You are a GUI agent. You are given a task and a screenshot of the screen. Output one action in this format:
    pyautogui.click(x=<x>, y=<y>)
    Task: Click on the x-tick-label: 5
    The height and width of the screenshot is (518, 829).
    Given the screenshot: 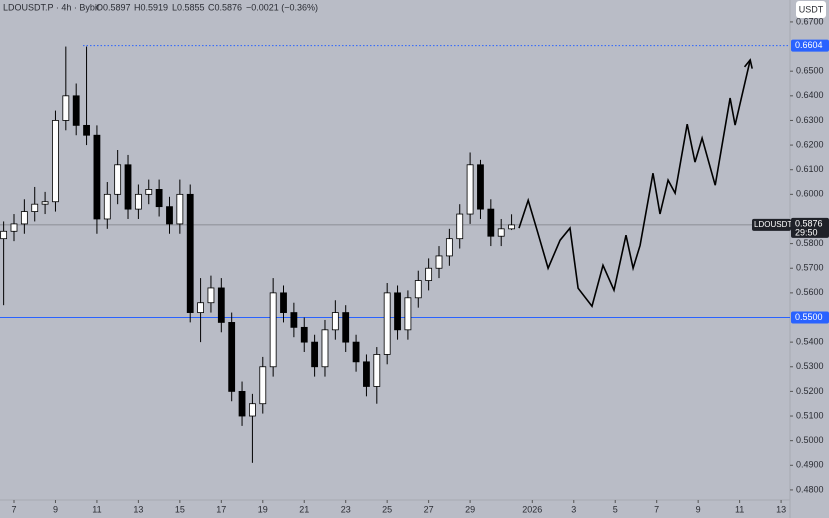 What is the action you would take?
    pyautogui.click(x=615, y=509)
    